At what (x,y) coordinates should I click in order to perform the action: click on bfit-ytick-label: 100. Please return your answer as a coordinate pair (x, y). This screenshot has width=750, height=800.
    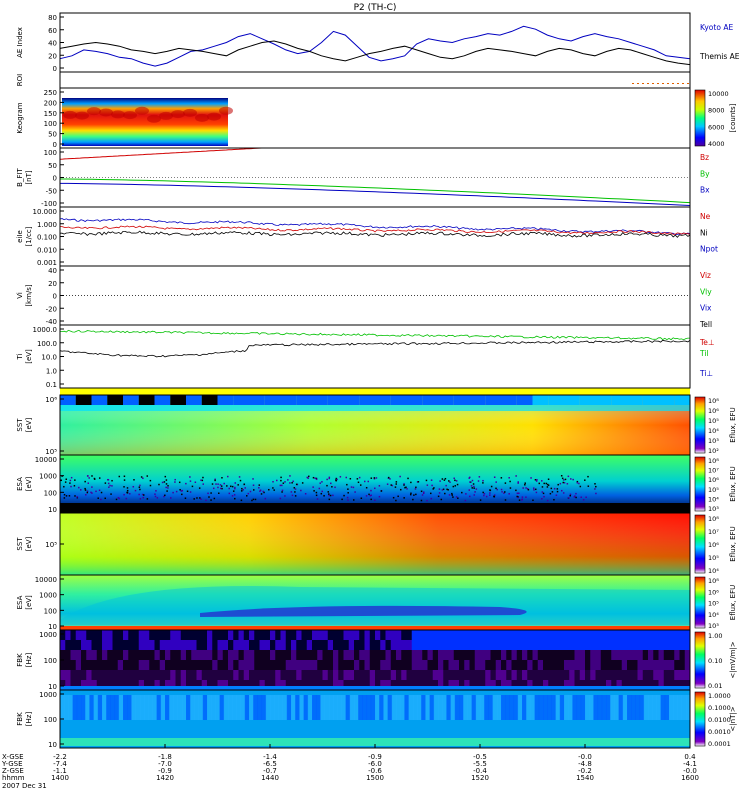
    Looking at the image, I should click on (50, 153).